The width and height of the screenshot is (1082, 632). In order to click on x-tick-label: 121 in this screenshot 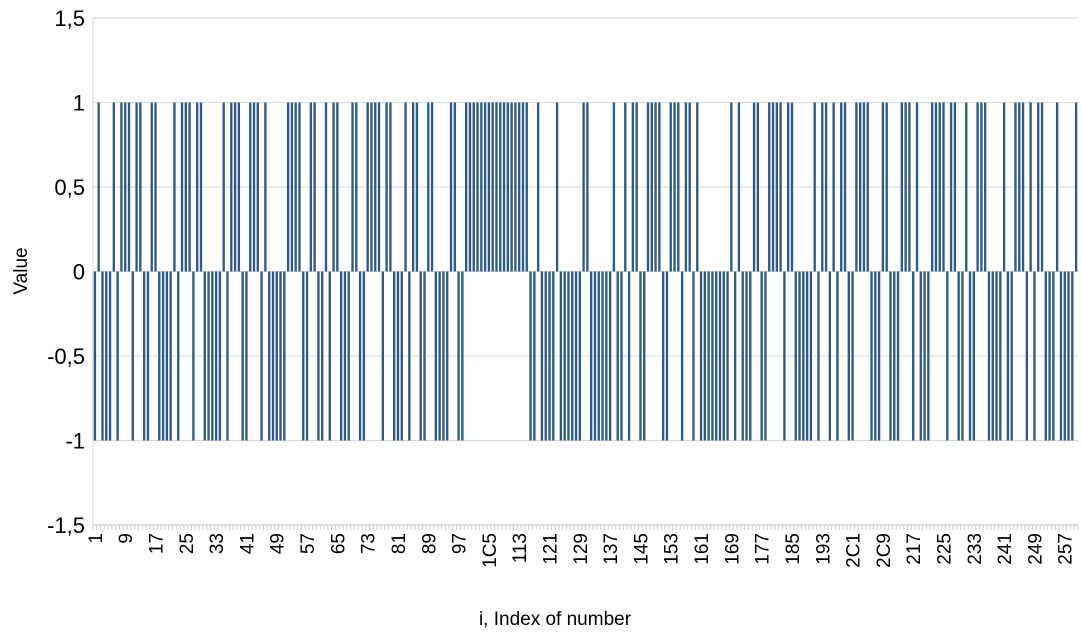, I will do `click(551, 549)`.